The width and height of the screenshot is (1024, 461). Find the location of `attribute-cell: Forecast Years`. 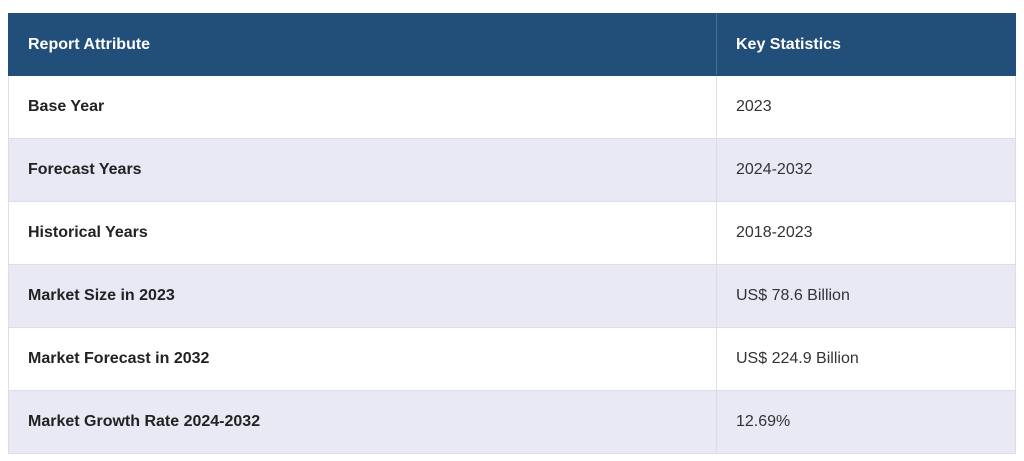

attribute-cell: Forecast Years is located at coordinates (362, 170).